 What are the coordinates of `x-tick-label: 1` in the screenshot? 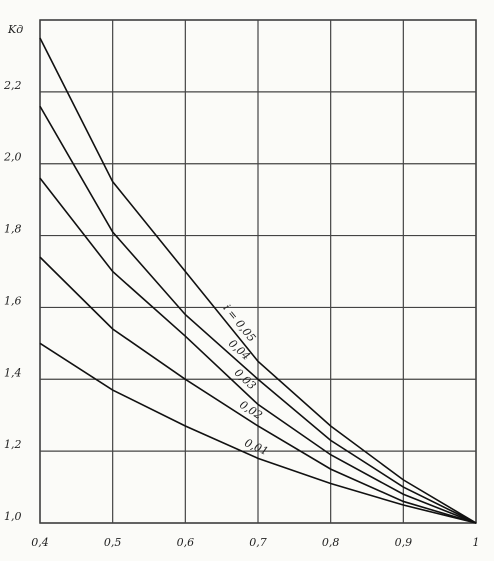 It's located at (476, 542).